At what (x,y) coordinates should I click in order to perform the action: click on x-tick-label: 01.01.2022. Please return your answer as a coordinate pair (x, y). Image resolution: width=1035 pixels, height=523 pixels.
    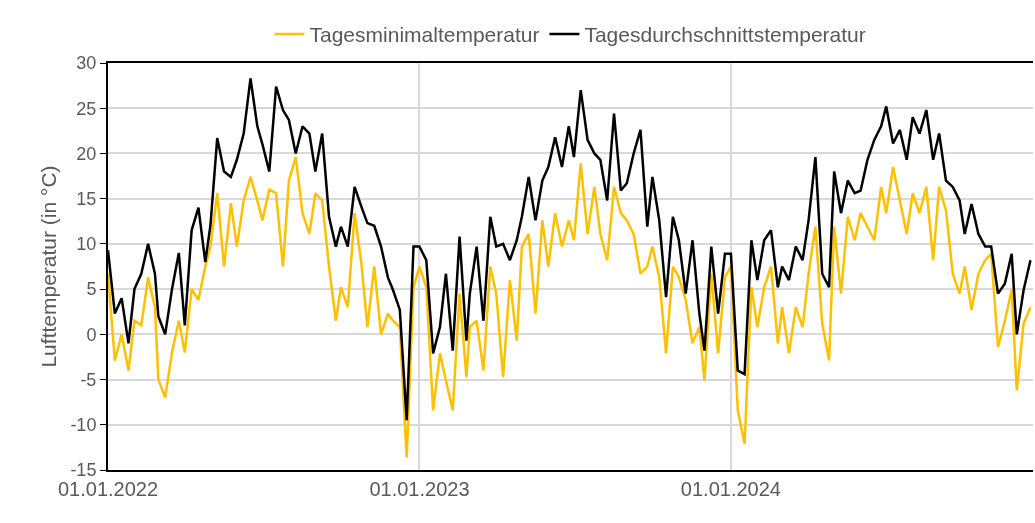
    Looking at the image, I should click on (108, 489).